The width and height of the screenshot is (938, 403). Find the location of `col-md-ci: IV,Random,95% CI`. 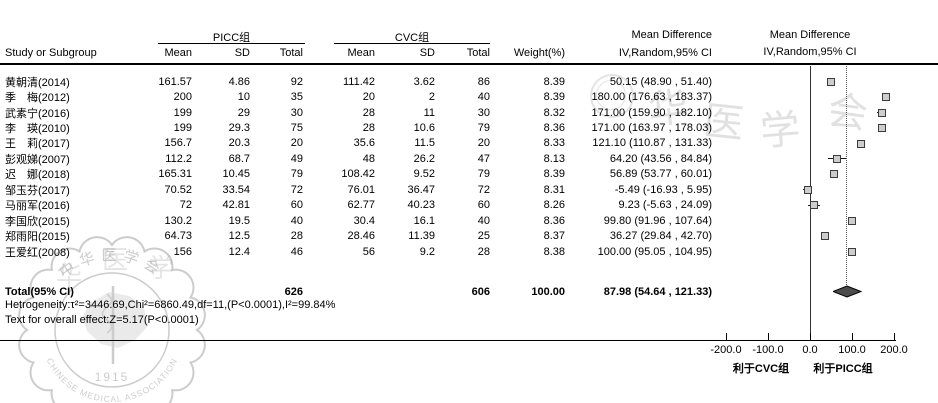

col-md-ci: IV,Random,95% CI is located at coordinates (665, 52).